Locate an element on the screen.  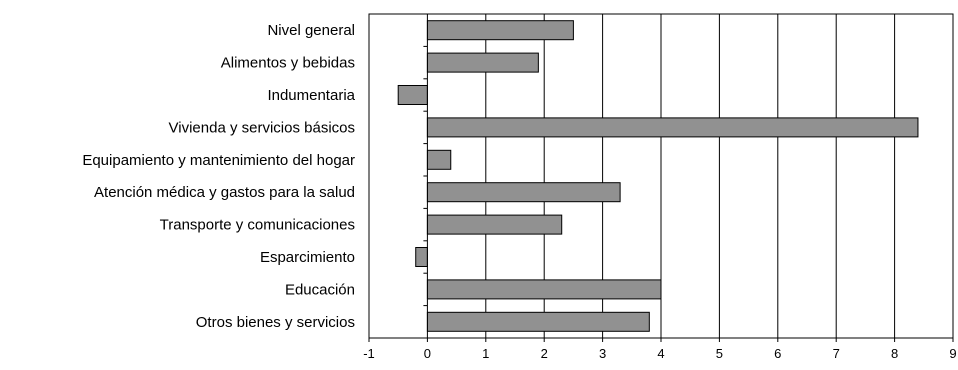
x-tick-label: 7 is located at coordinates (836, 353).